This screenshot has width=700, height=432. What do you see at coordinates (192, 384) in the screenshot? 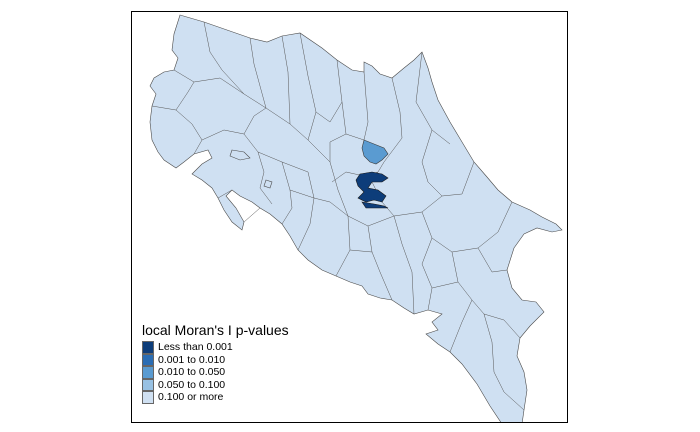
I see `legend-label: 0.050 to 0.100` at bounding box center [192, 384].